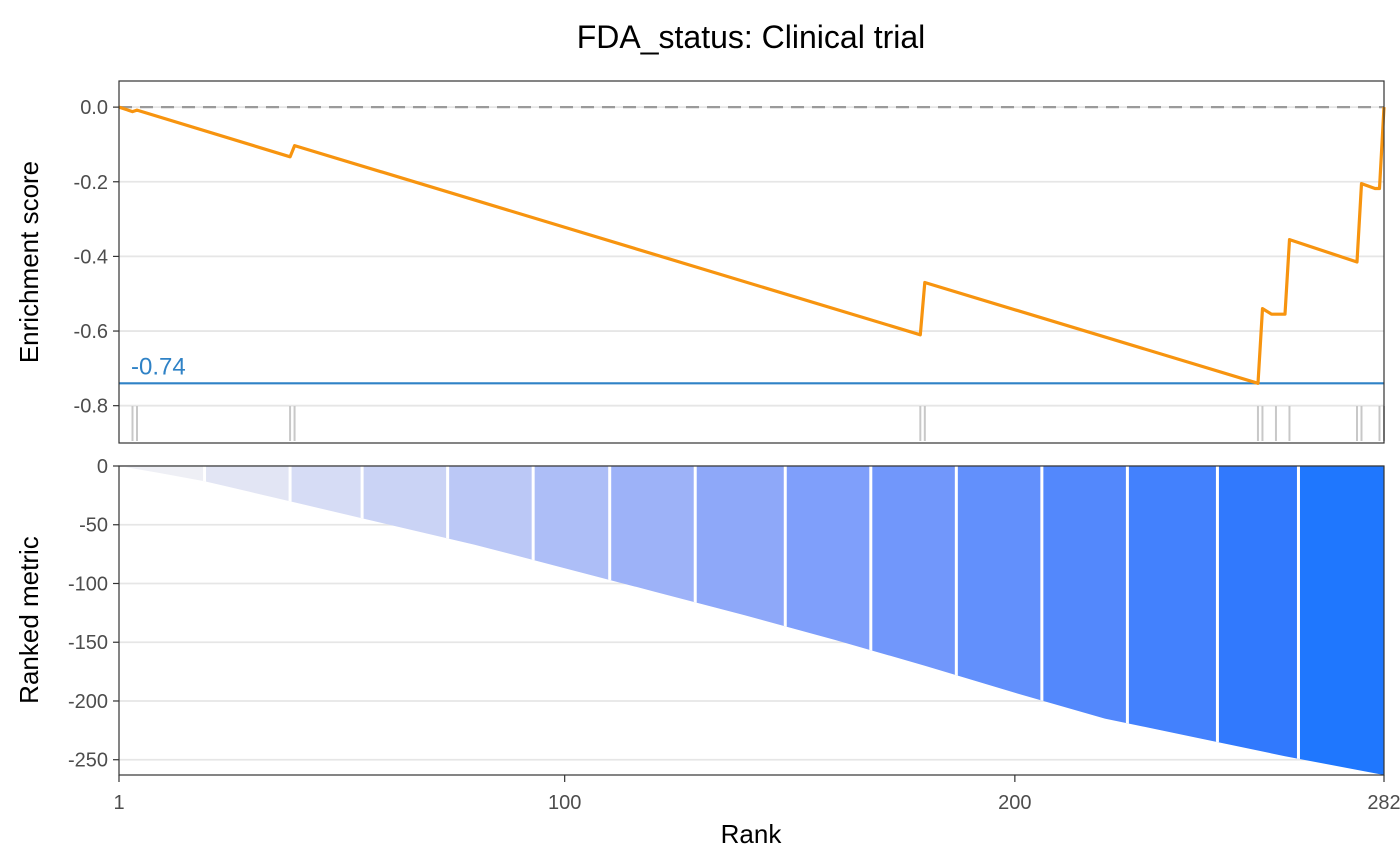 The image size is (1400, 866). Describe the element at coordinates (94, 108) in the screenshot. I see `y-tick-label: 0.0` at that location.